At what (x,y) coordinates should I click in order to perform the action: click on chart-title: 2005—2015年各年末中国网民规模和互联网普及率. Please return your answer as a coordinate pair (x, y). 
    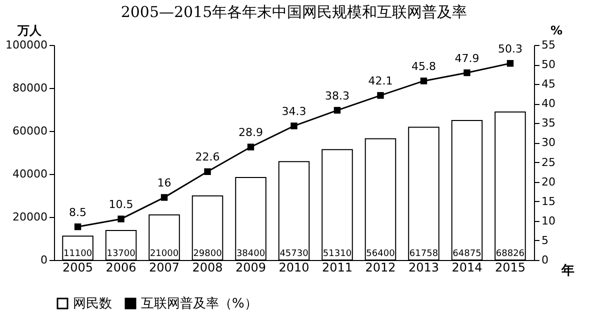
    Looking at the image, I should click on (294, 12).